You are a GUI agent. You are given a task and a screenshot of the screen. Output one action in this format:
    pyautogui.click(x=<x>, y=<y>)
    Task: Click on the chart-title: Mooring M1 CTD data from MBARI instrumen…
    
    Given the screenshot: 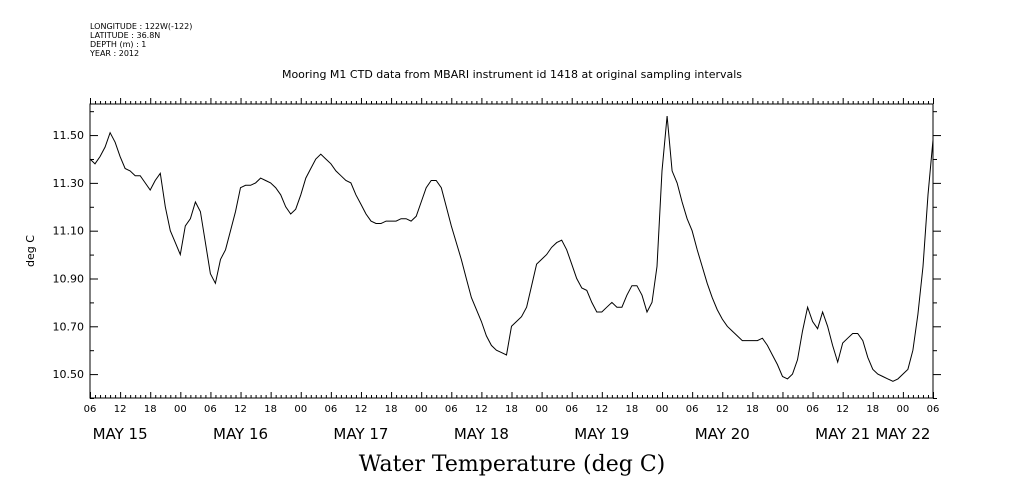 What is the action you would take?
    pyautogui.click(x=512, y=74)
    